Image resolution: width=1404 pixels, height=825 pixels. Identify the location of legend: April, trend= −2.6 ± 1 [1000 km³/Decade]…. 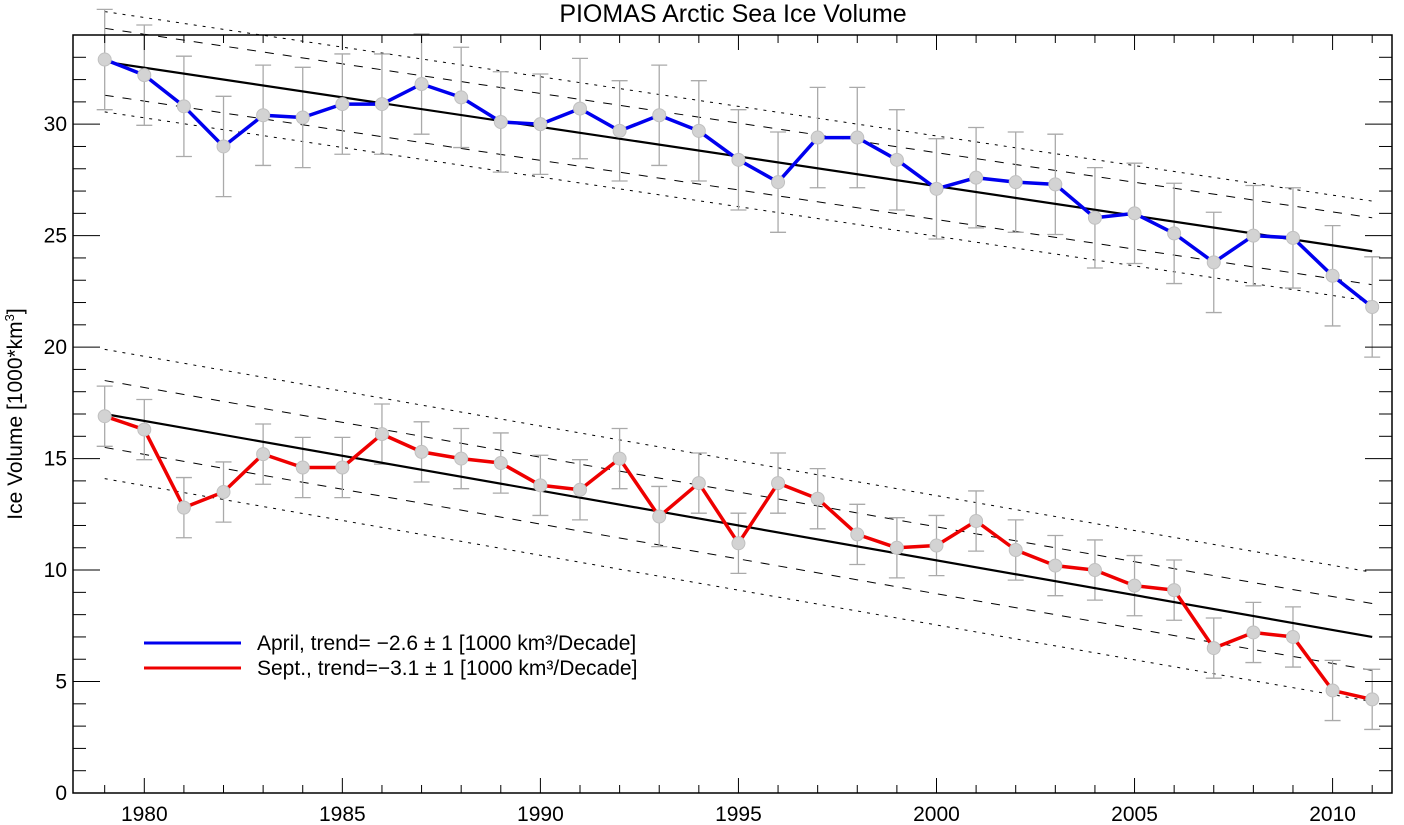
(390, 656).